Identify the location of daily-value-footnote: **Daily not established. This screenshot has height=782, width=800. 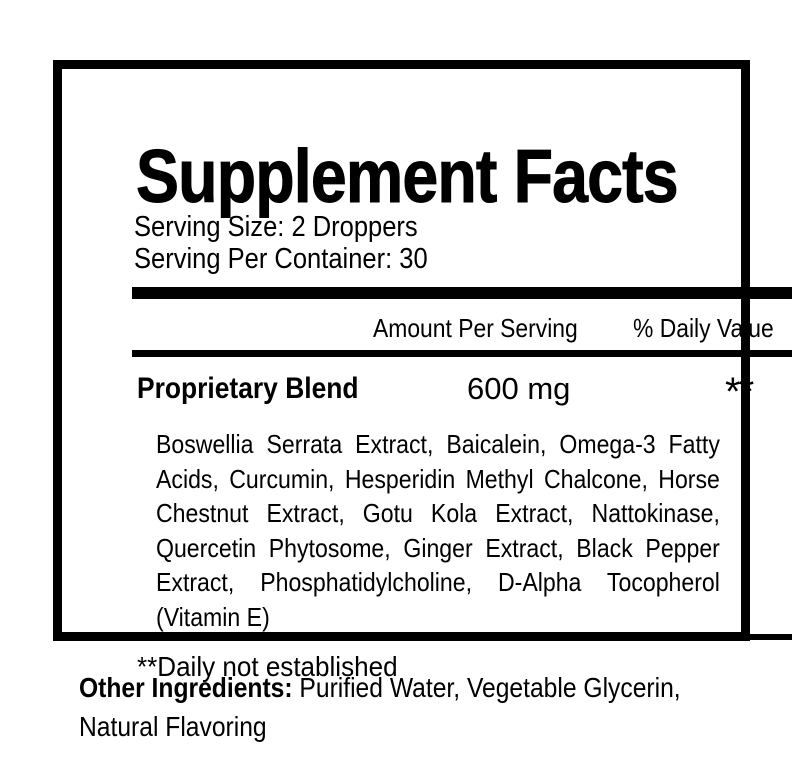
(267, 666).